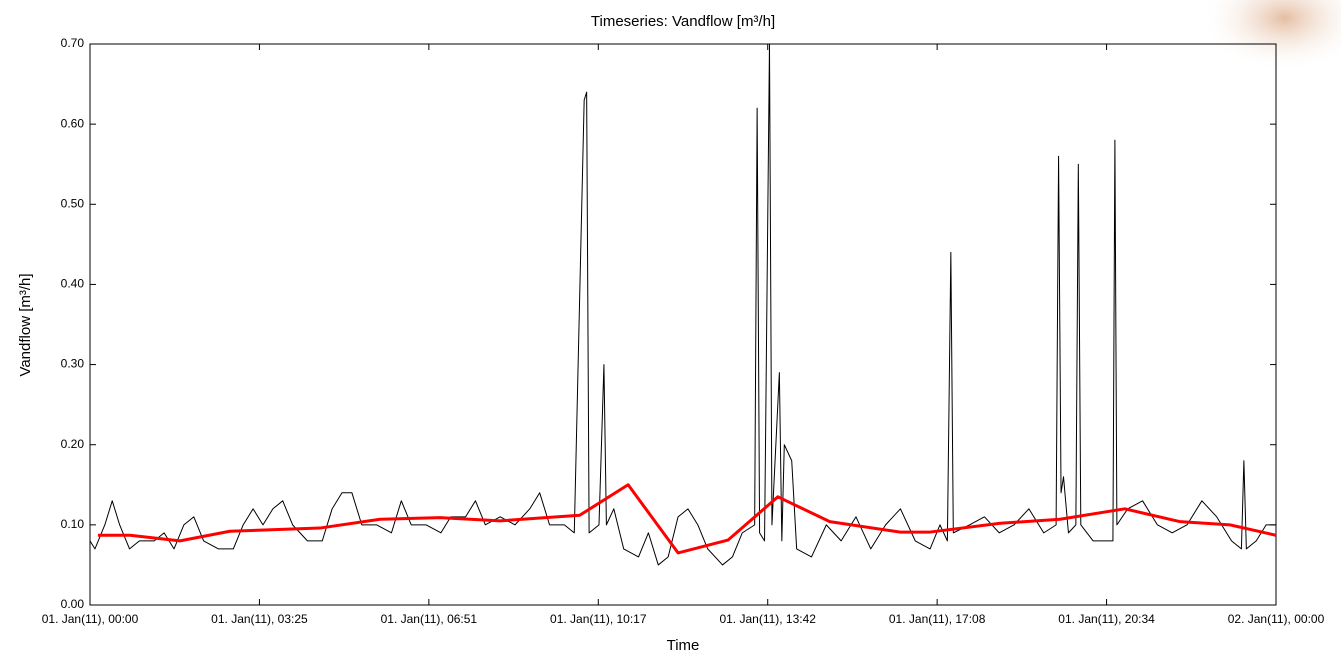 This screenshot has height=656, width=1341. I want to click on y-tick-label: 0.30, so click(73, 364).